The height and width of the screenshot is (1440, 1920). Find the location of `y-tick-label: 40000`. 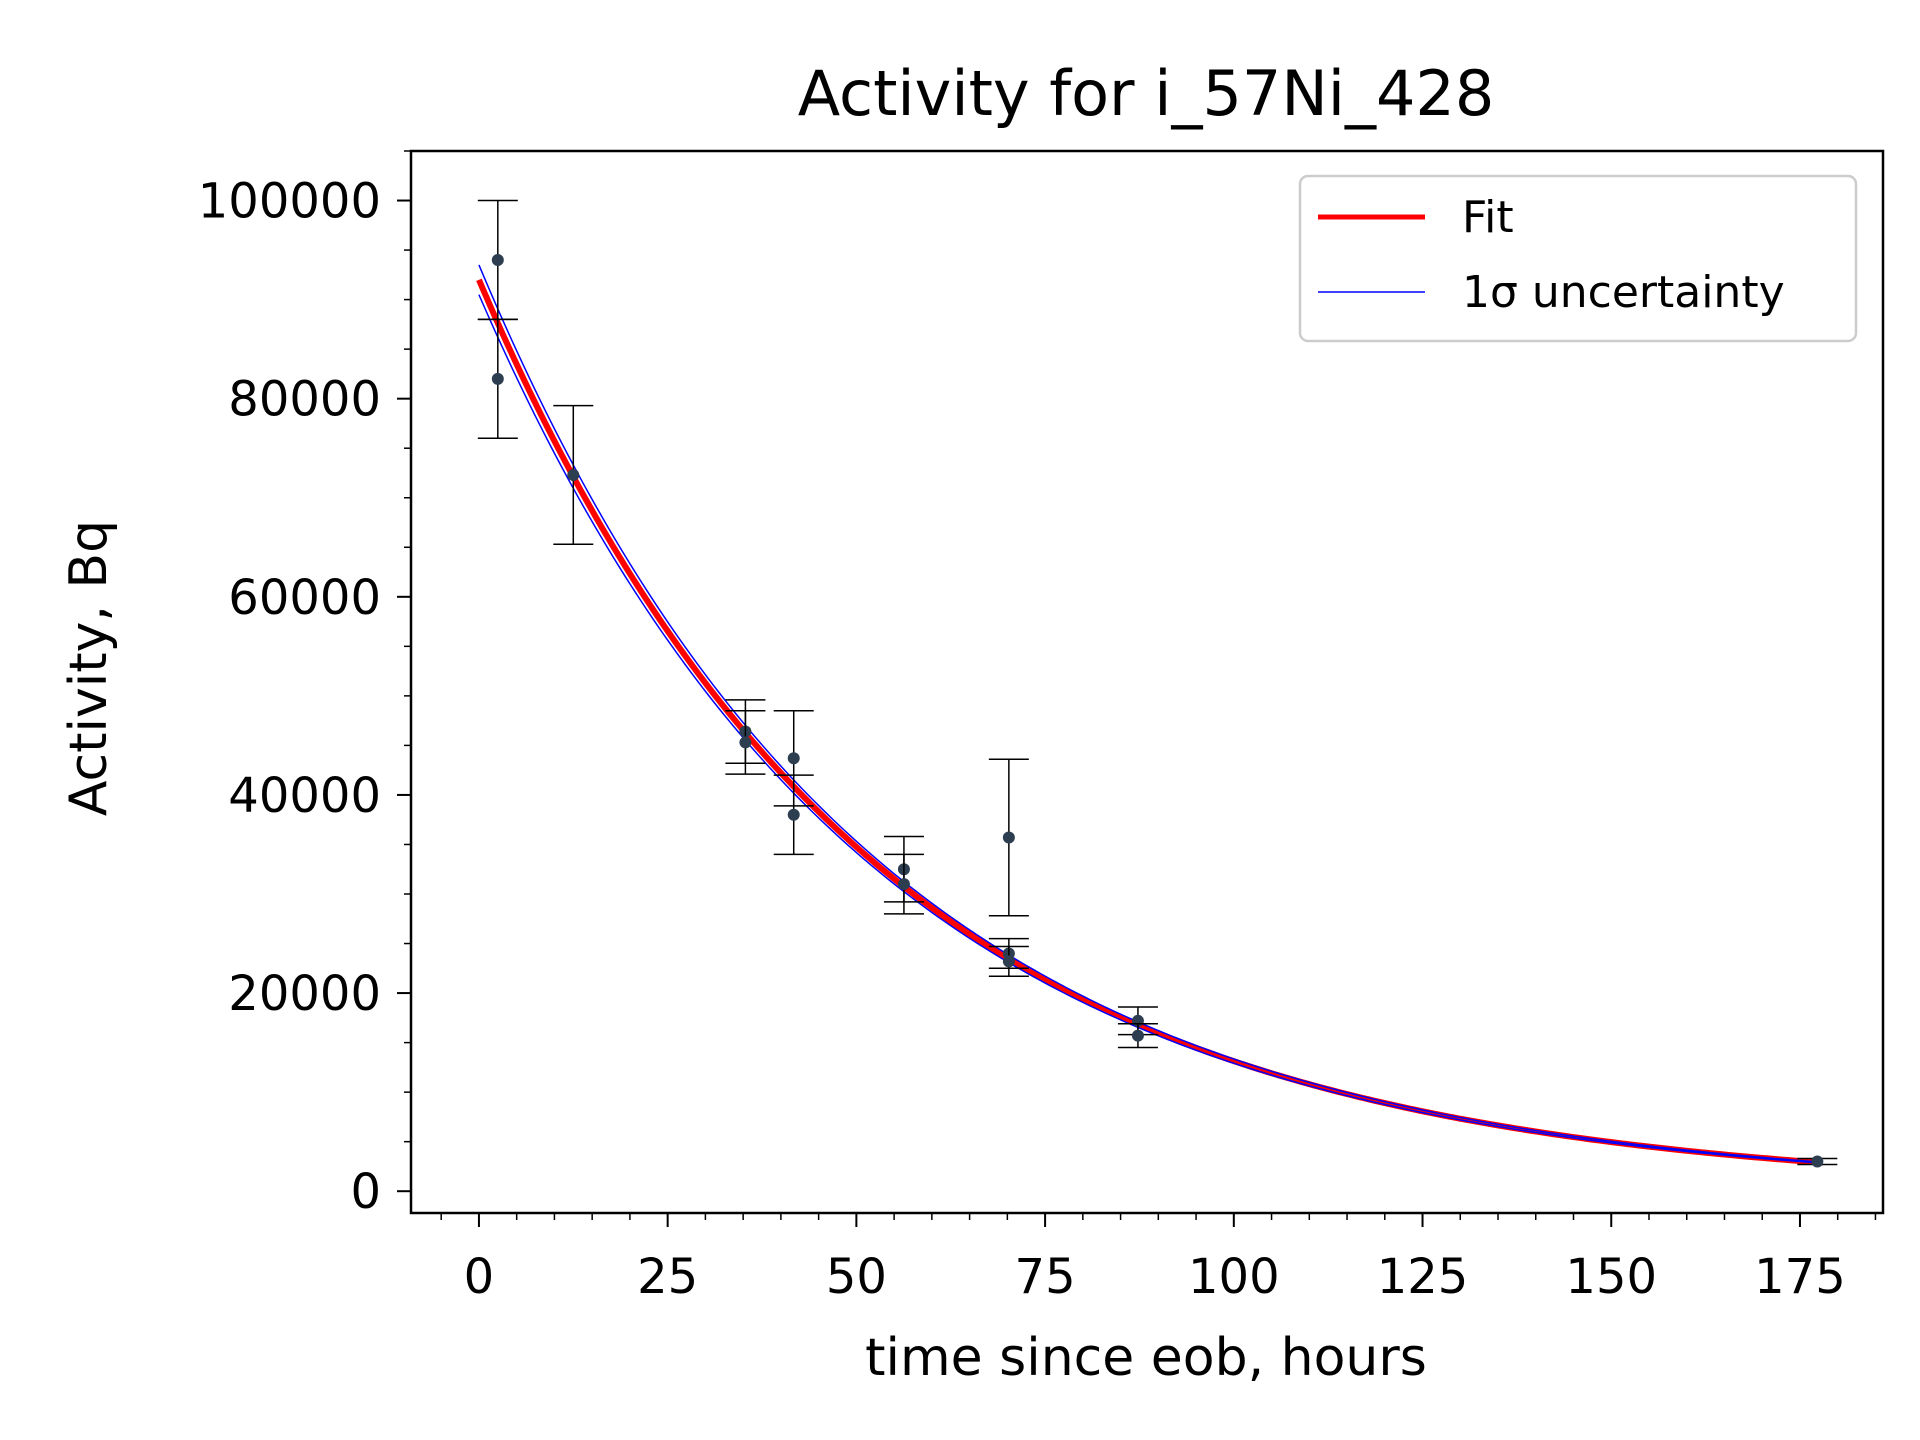

y-tick-label: 40000 is located at coordinates (304, 796).